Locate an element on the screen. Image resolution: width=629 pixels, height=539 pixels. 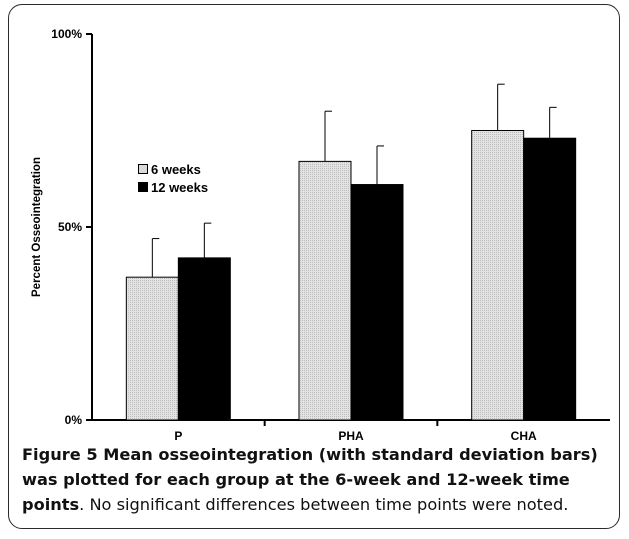
legend-item-6-weeks: 6 weeks is located at coordinates (173, 169).